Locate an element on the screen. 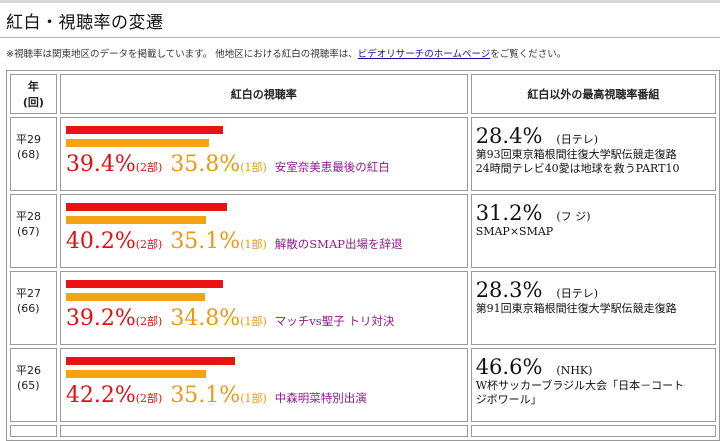 This screenshot has height=441, width=720. other-program-cell: 31.2% (フ ジ) SMAP×SMAP is located at coordinates (593, 231).